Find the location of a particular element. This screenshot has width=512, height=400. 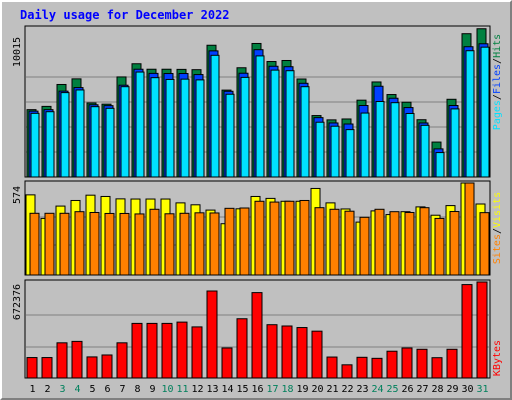

x-tick-label-22: 22 is located at coordinates (347, 389).